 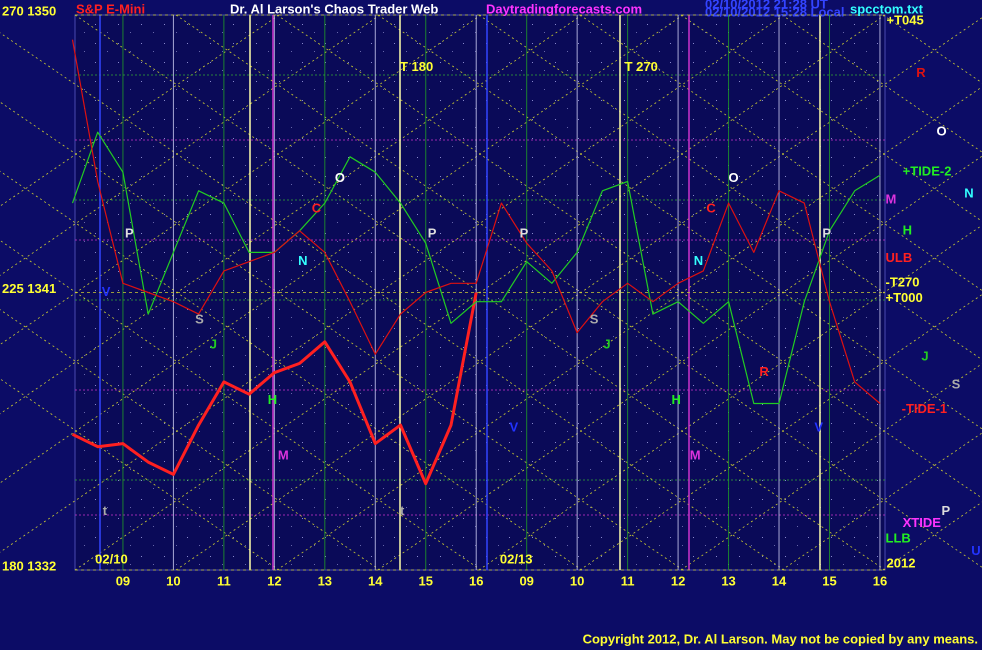 I want to click on series-line, so click(x=274, y=389).